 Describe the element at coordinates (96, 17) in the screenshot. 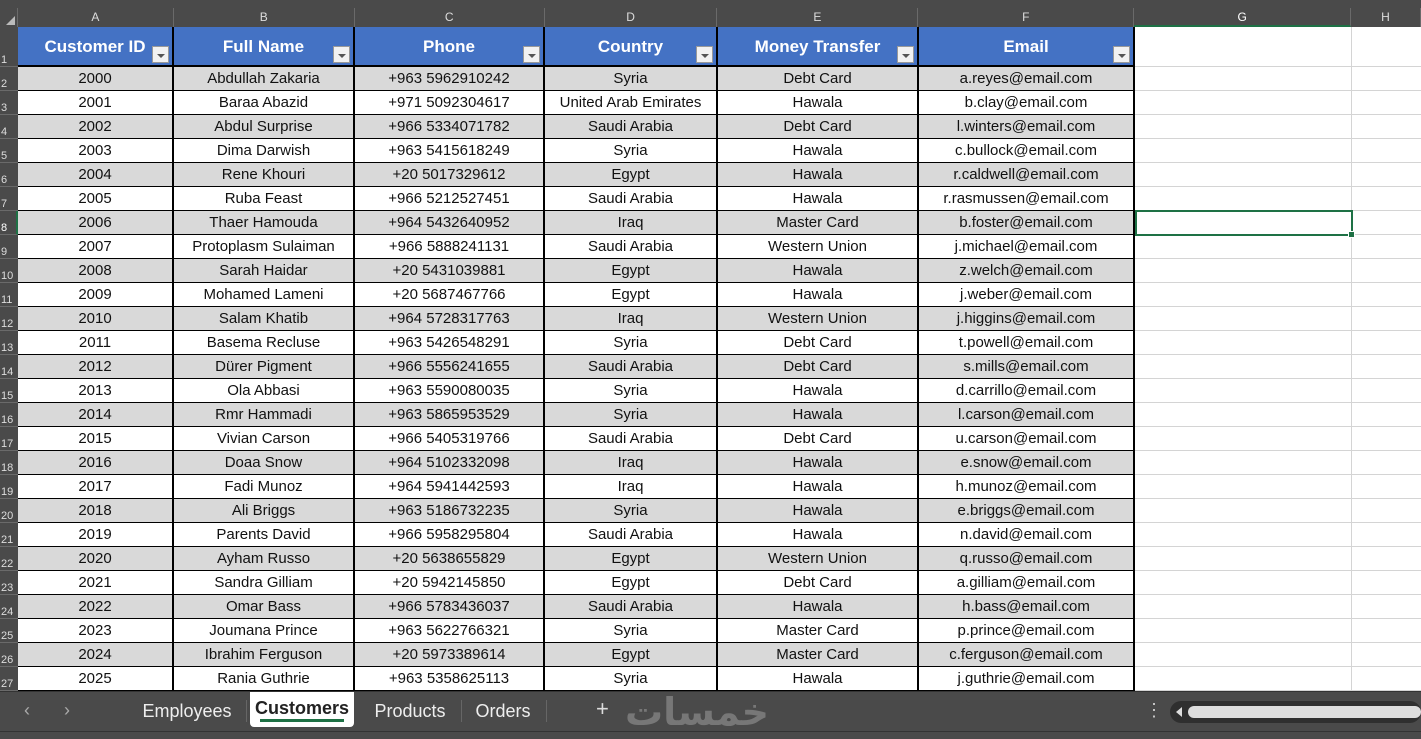

I see `column-header-a: A` at that location.